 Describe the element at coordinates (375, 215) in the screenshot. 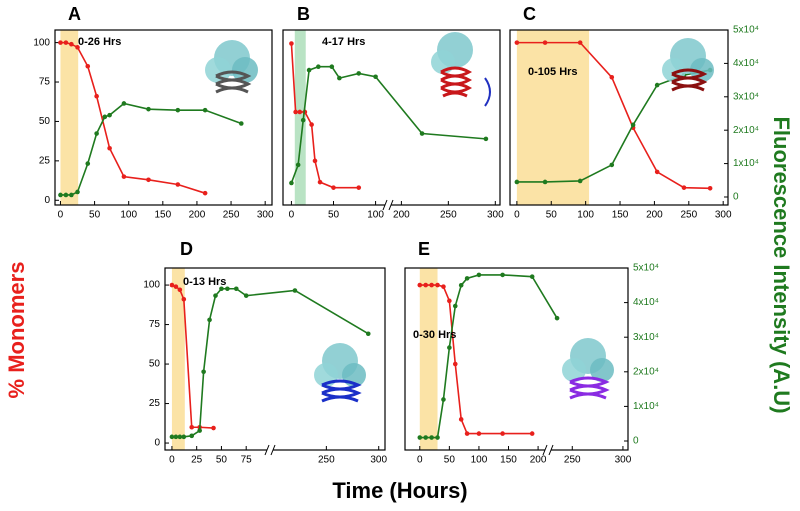

I see `x-tick-label: 100` at that location.